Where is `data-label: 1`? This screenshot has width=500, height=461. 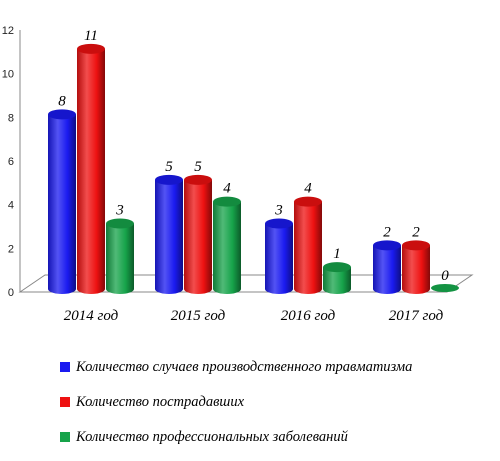 data-label: 1 is located at coordinates (337, 254).